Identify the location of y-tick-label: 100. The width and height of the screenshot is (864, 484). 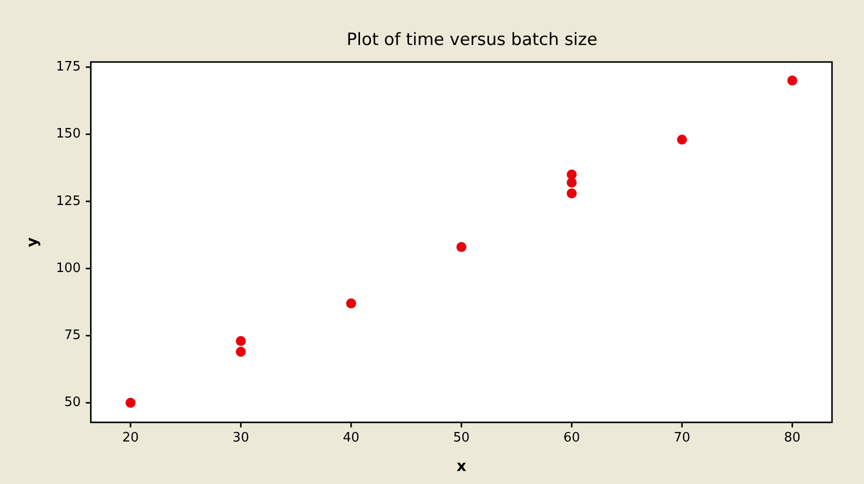
(68, 268).